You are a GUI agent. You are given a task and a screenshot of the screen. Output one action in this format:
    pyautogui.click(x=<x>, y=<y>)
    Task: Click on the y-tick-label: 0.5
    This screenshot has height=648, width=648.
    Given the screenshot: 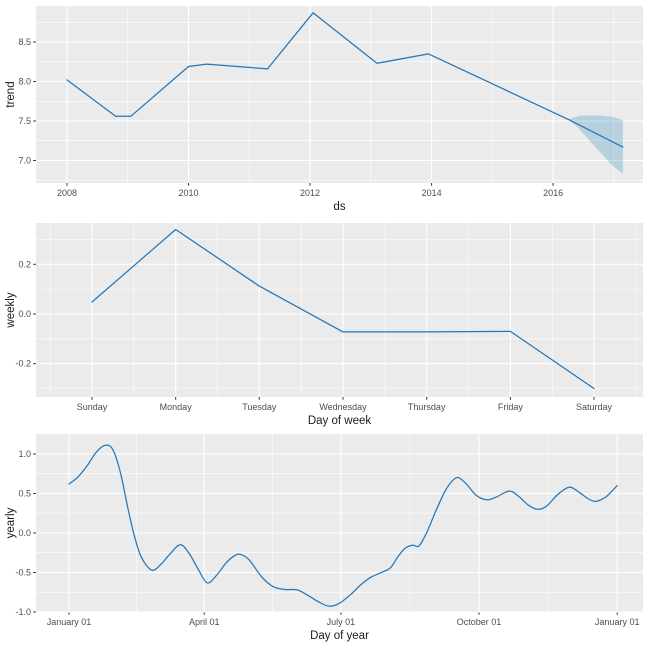 What is the action you would take?
    pyautogui.click(x=24, y=494)
    